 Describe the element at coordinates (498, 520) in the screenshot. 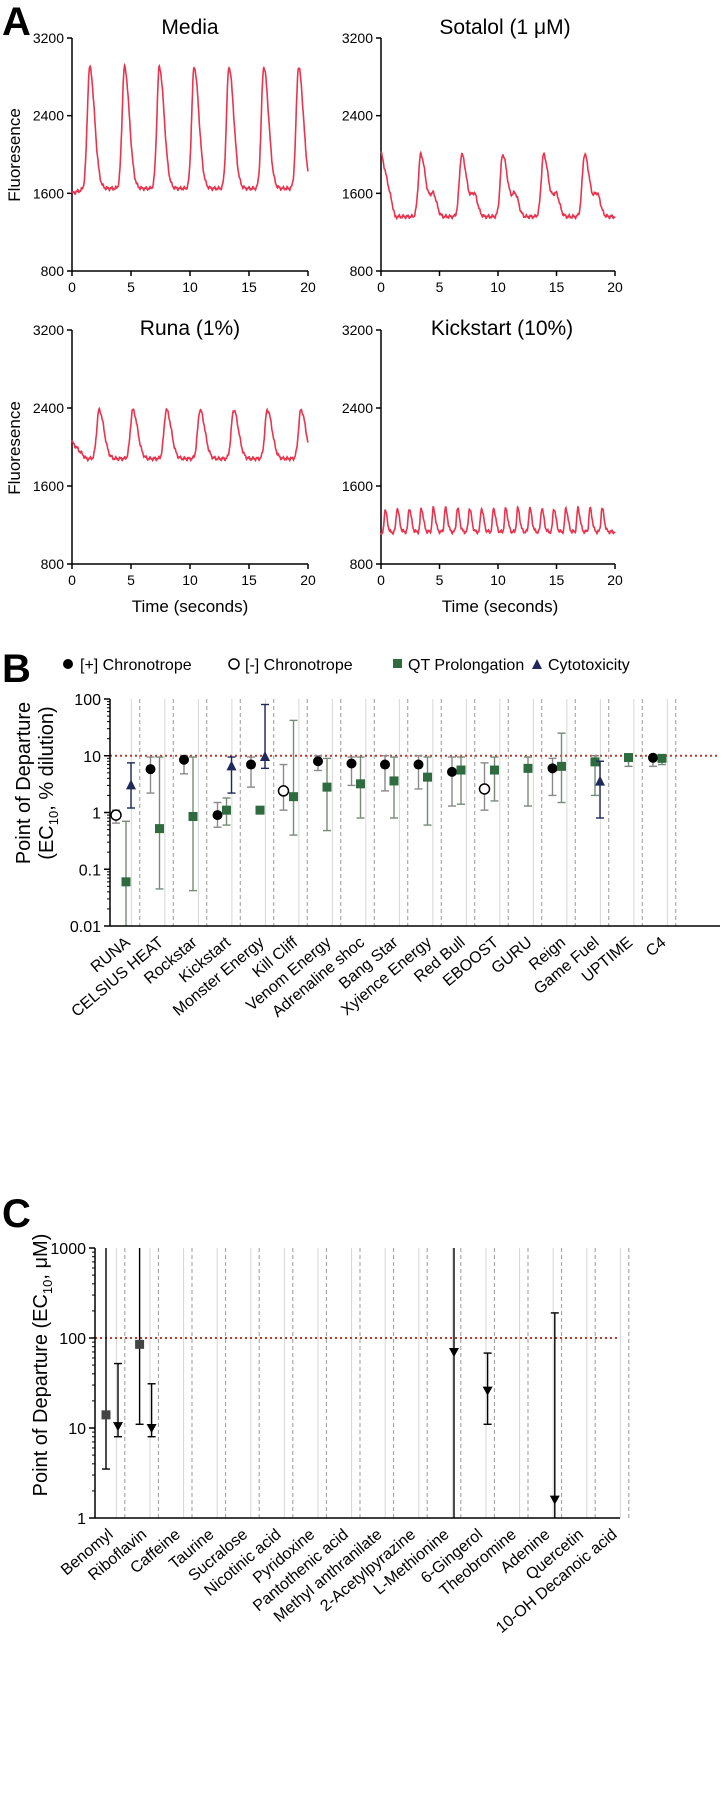

I see `fluorescence-trace-kickstart` at that location.